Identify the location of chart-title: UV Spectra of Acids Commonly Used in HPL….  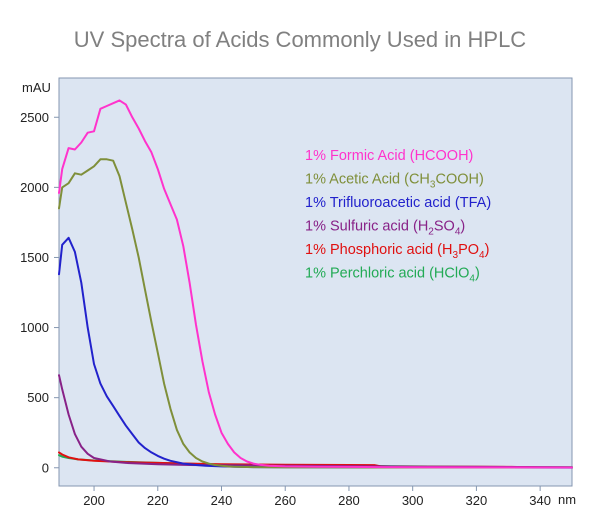
(300, 39).